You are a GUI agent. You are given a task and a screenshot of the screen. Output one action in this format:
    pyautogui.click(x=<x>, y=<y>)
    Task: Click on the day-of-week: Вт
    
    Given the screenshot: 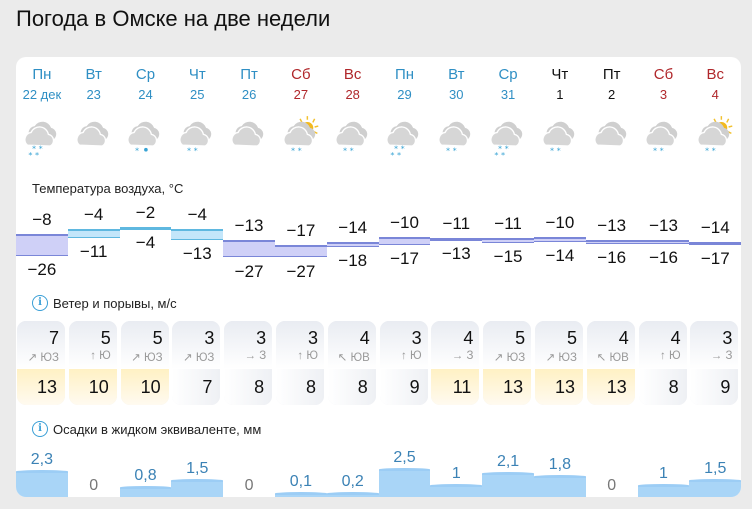 What is the action you would take?
    pyautogui.click(x=456, y=74)
    